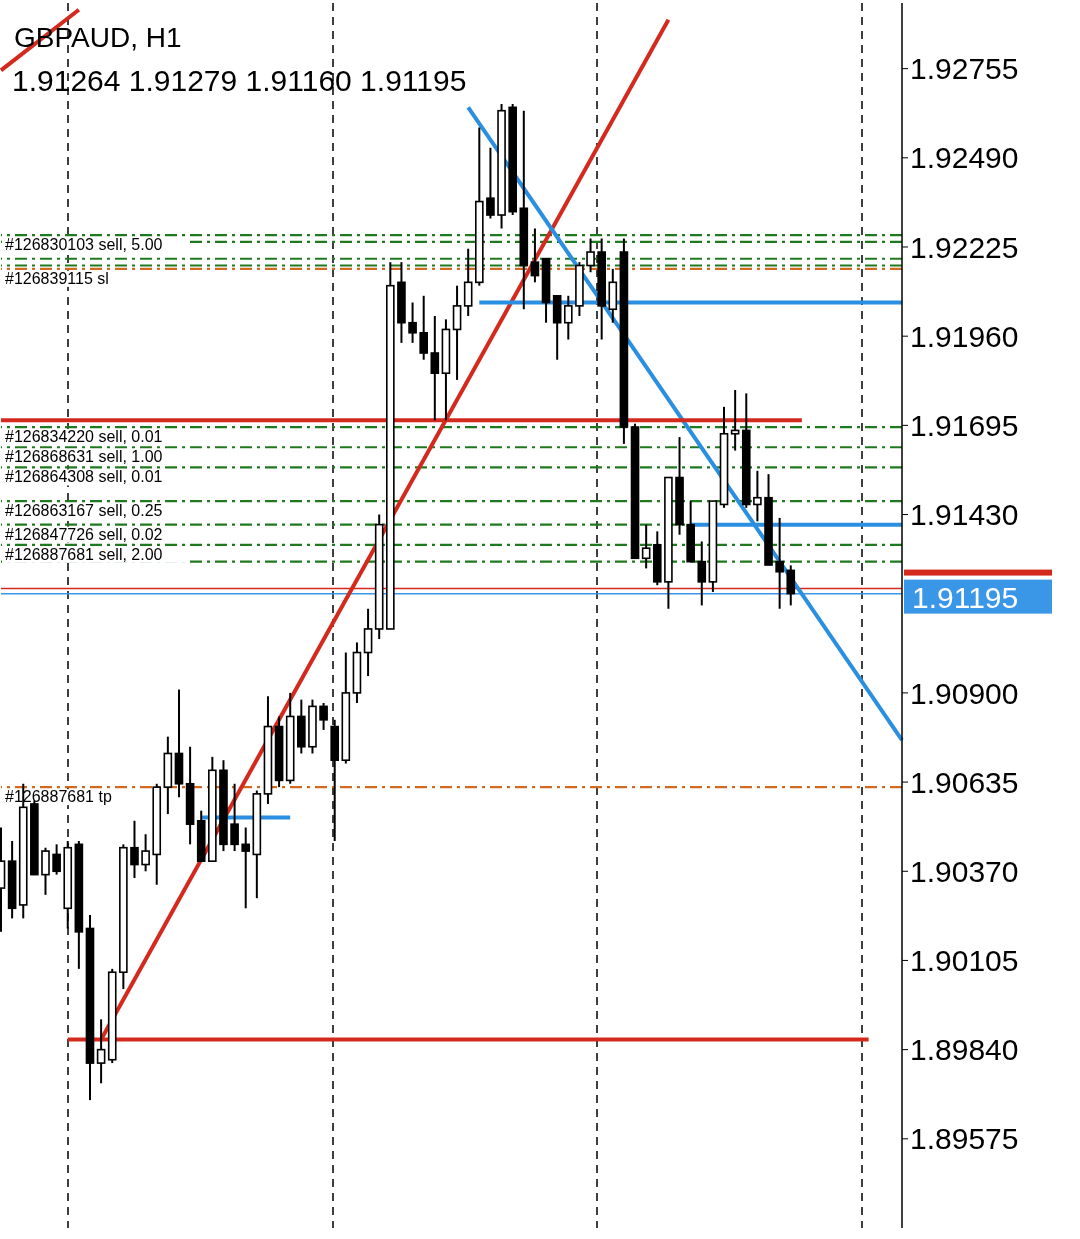 The height and width of the screenshot is (1239, 1080). I want to click on y-tick-label: 1.91695, so click(964, 426).